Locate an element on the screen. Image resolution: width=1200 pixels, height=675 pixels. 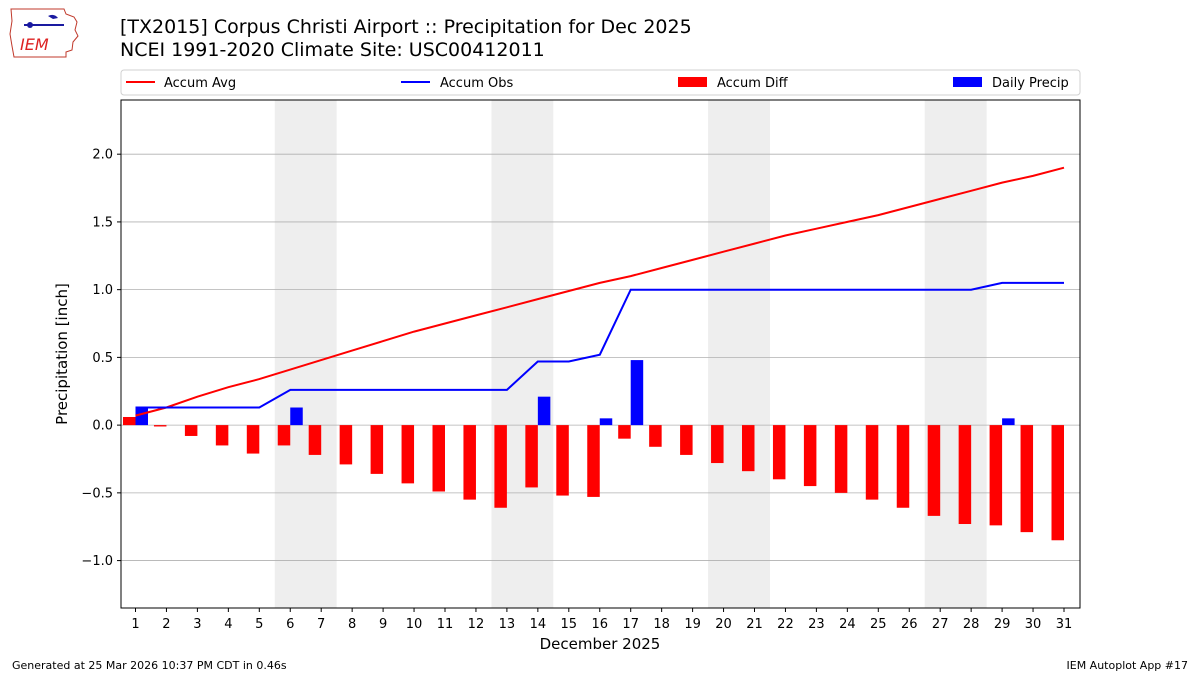
x-tick-label: 14 is located at coordinates (538, 624).